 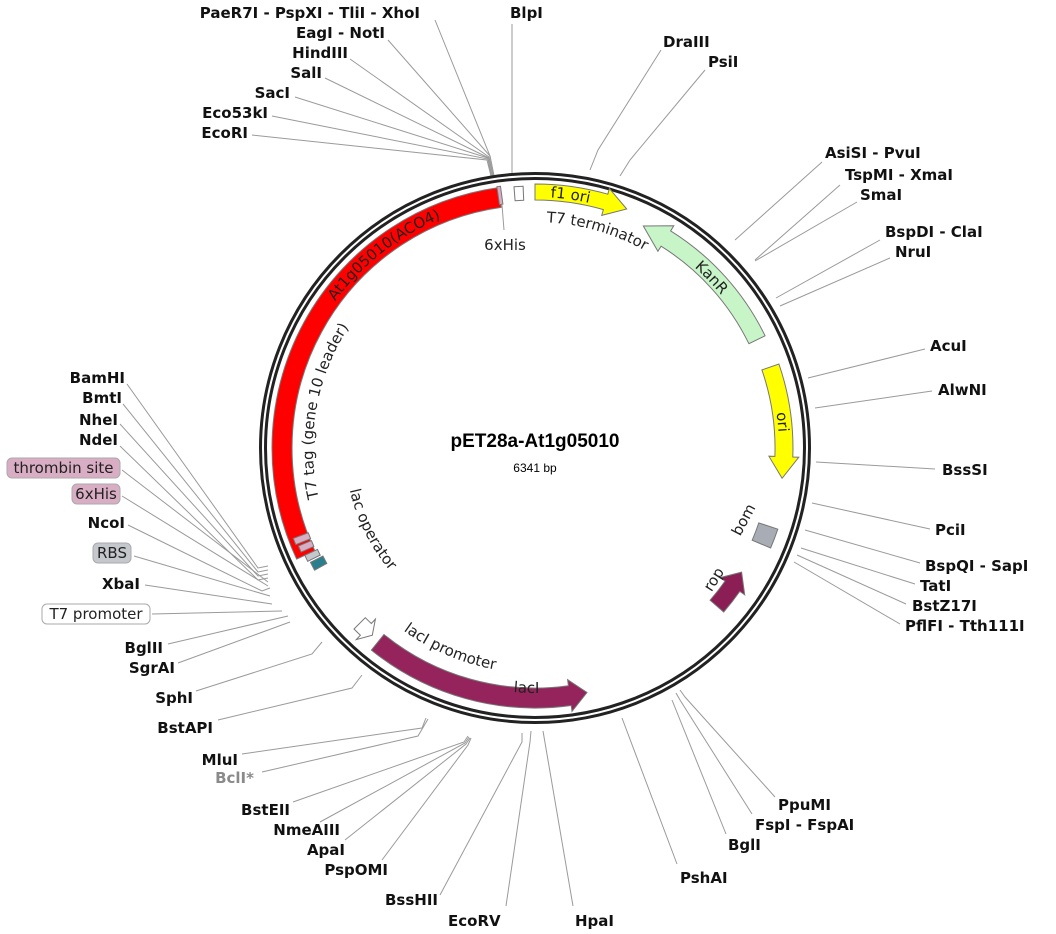 What do you see at coordinates (944, 606) in the screenshot?
I see `enzyme-bstz17i: BstZ17I` at bounding box center [944, 606].